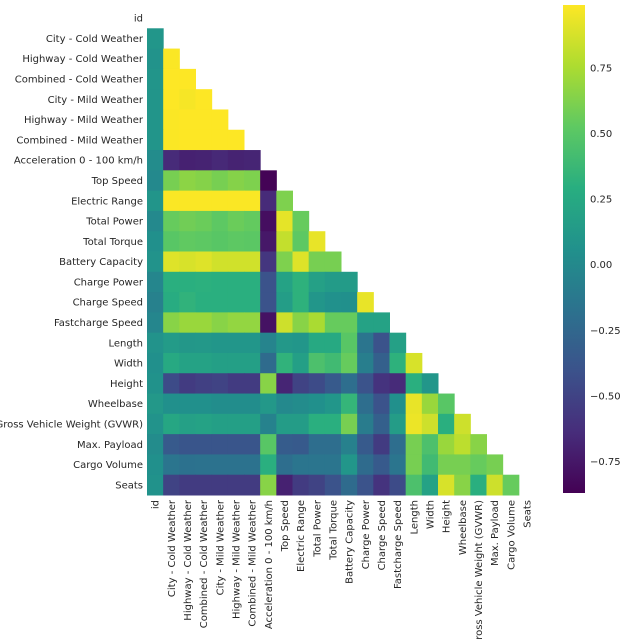  What do you see at coordinates (463, 527) in the screenshot?
I see `x-tick-label: Wheelbase` at bounding box center [463, 527].